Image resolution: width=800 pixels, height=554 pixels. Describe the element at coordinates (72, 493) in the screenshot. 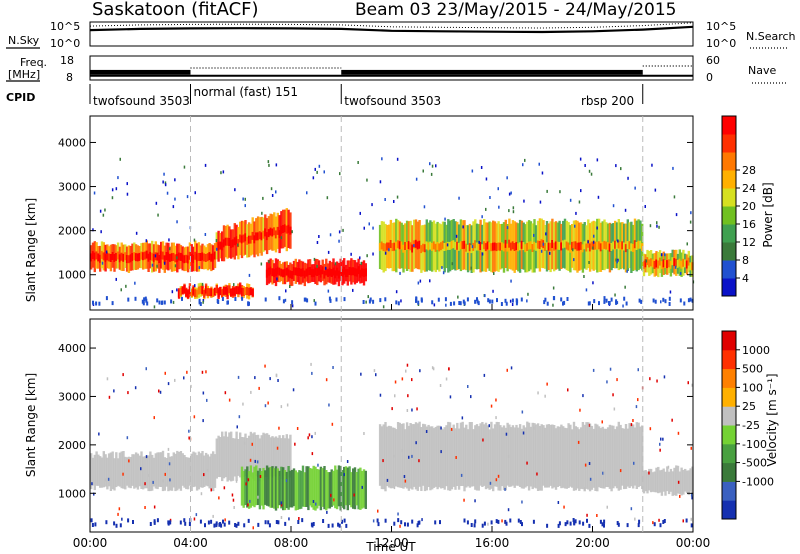

I see `ytick-label-0: 1000` at that location.